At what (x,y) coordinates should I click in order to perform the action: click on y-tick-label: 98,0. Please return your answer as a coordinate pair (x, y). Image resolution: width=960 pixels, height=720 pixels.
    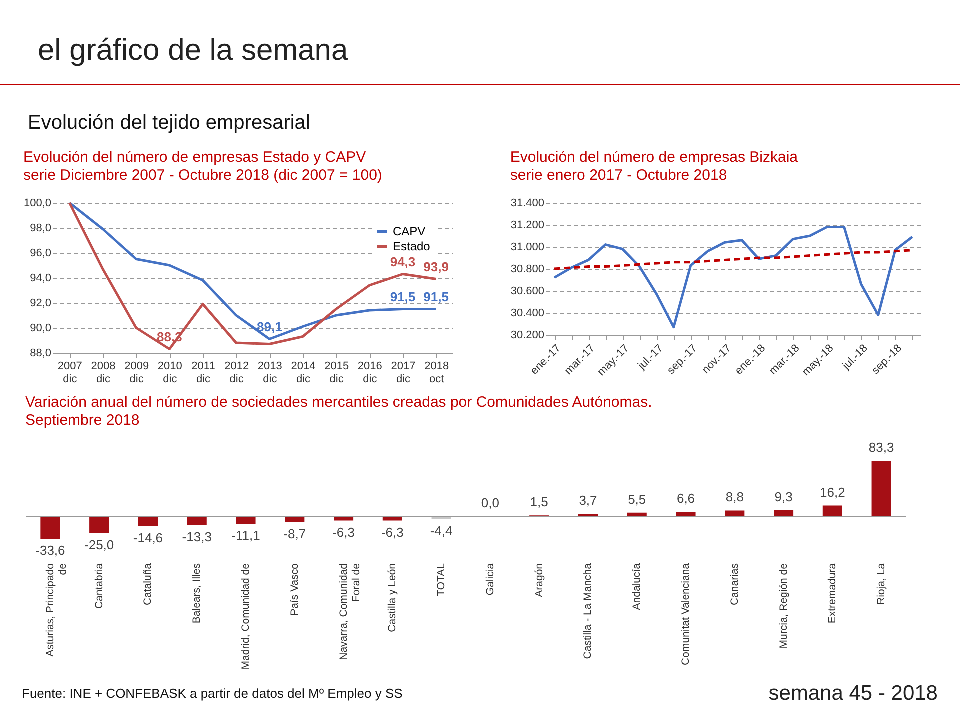
    Looking at the image, I should click on (41, 228).